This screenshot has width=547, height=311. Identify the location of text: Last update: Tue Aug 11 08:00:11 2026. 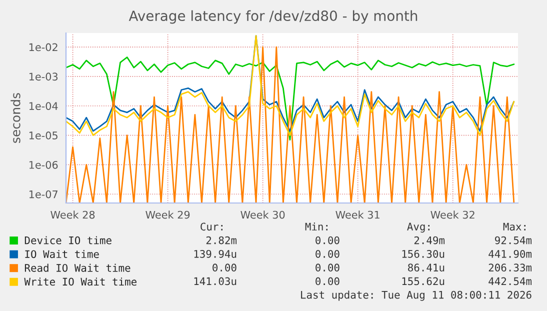
(416, 295).